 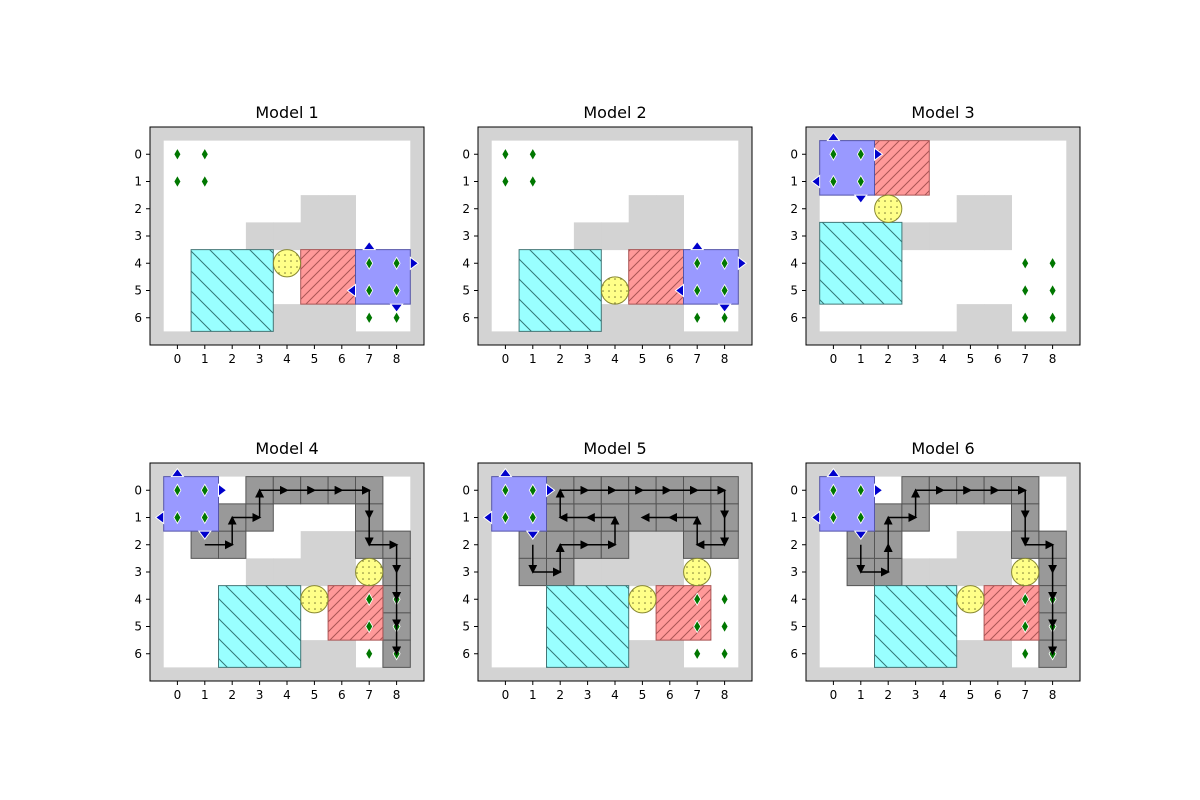 What do you see at coordinates (607, 570) in the screenshot?
I see `panel-5: Model 5 0 1 2 3 4 5 6 7 8 0 1 2 3 4 5 6` at bounding box center [607, 570].